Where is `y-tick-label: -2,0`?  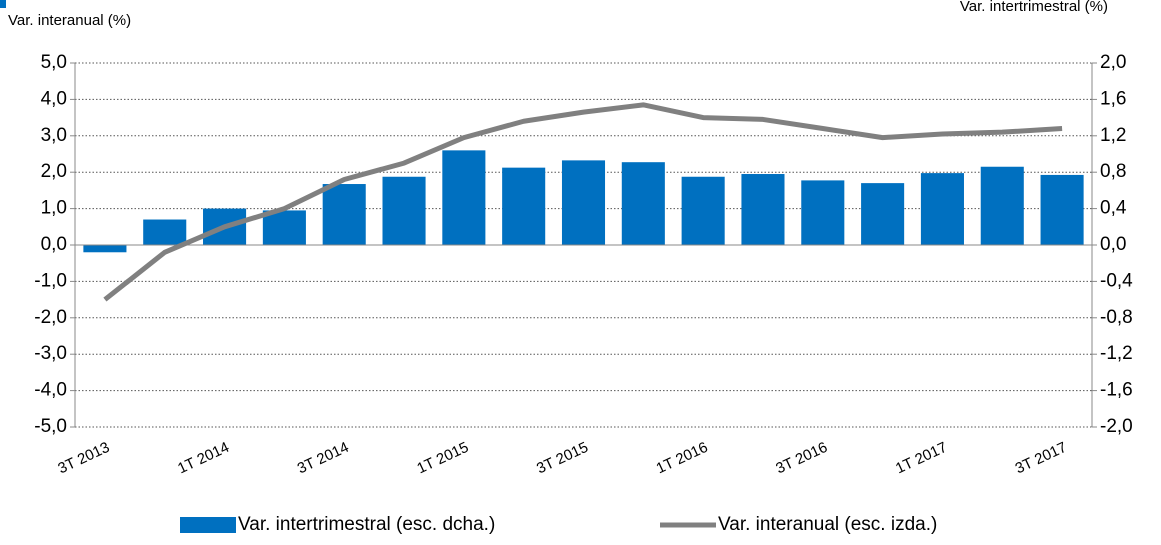
y-tick-label: -2,0 is located at coordinates (50, 317).